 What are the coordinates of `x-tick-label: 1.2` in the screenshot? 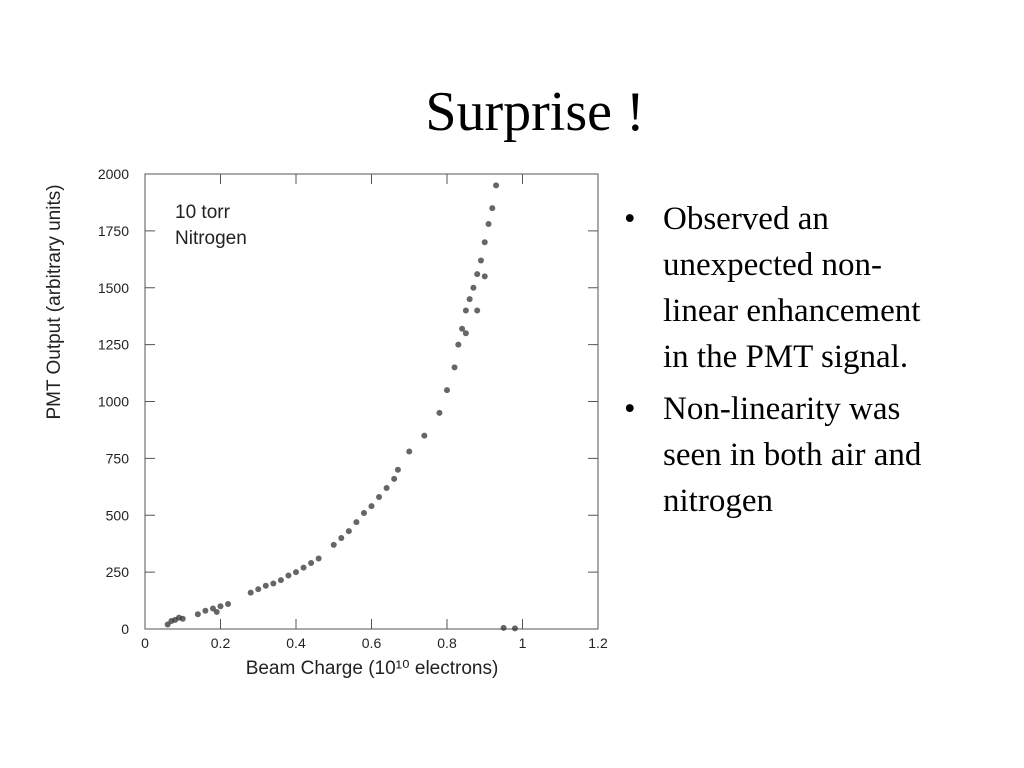 It's located at (598, 643).